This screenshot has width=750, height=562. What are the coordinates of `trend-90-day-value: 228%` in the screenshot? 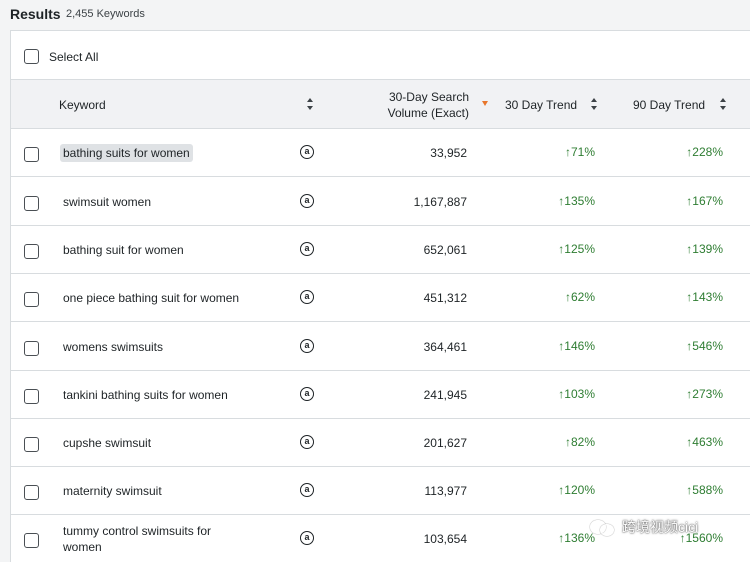 It's located at (707, 152).